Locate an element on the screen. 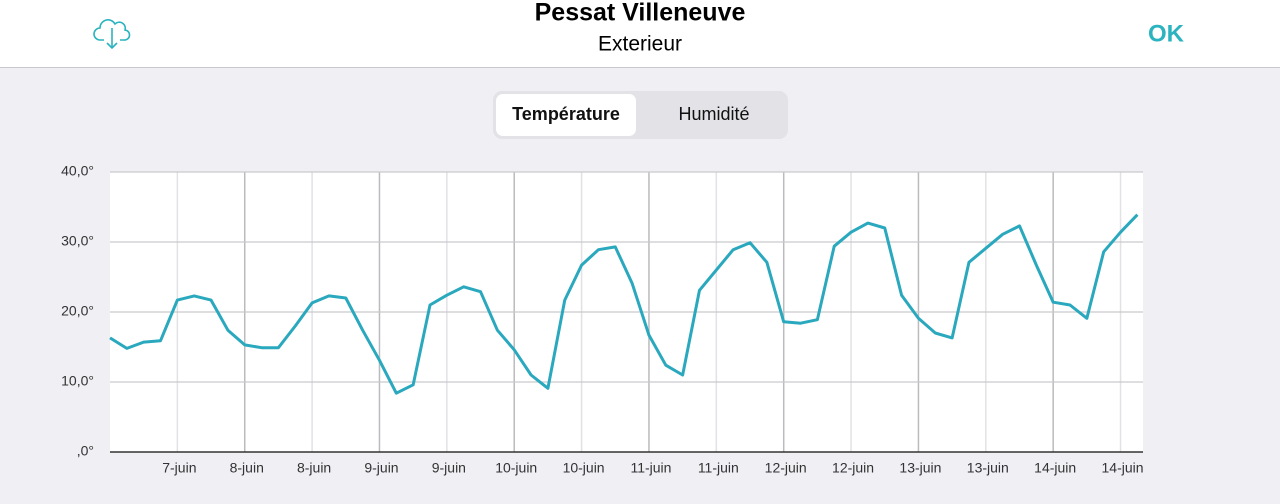 Image resolution: width=1280 pixels, height=504 pixels. y-tick-label: 40,0° is located at coordinates (77, 171).